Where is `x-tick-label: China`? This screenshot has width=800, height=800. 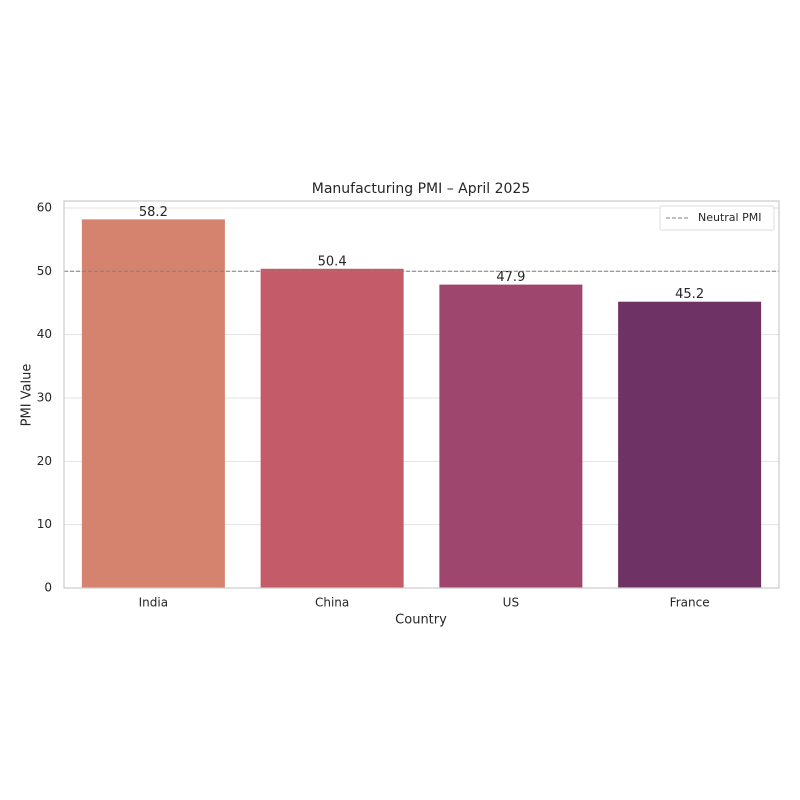
x-tick-label: China is located at coordinates (332, 603).